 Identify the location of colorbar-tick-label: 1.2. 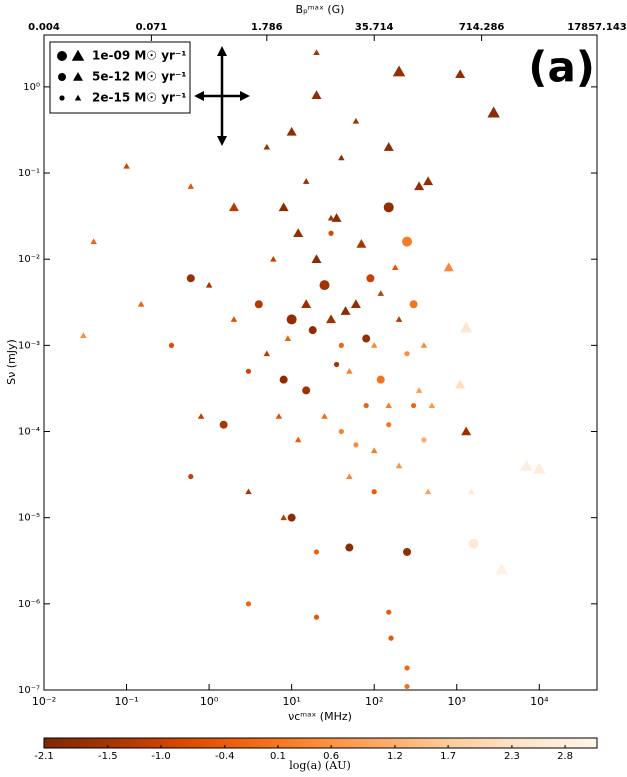
(395, 756).